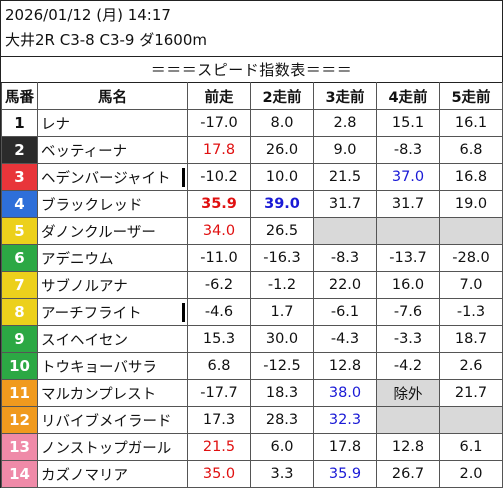  I want to click on speed-index-cell: -28.0, so click(471, 258).